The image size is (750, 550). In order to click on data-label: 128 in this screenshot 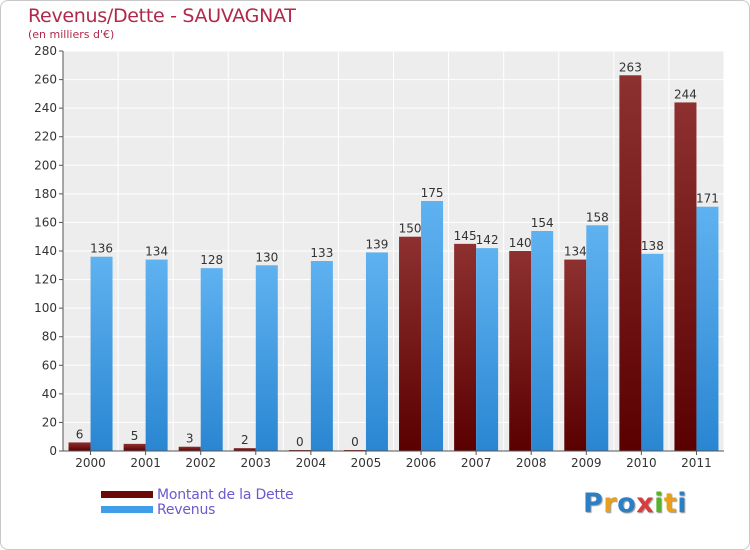, I will do `click(211, 260)`.